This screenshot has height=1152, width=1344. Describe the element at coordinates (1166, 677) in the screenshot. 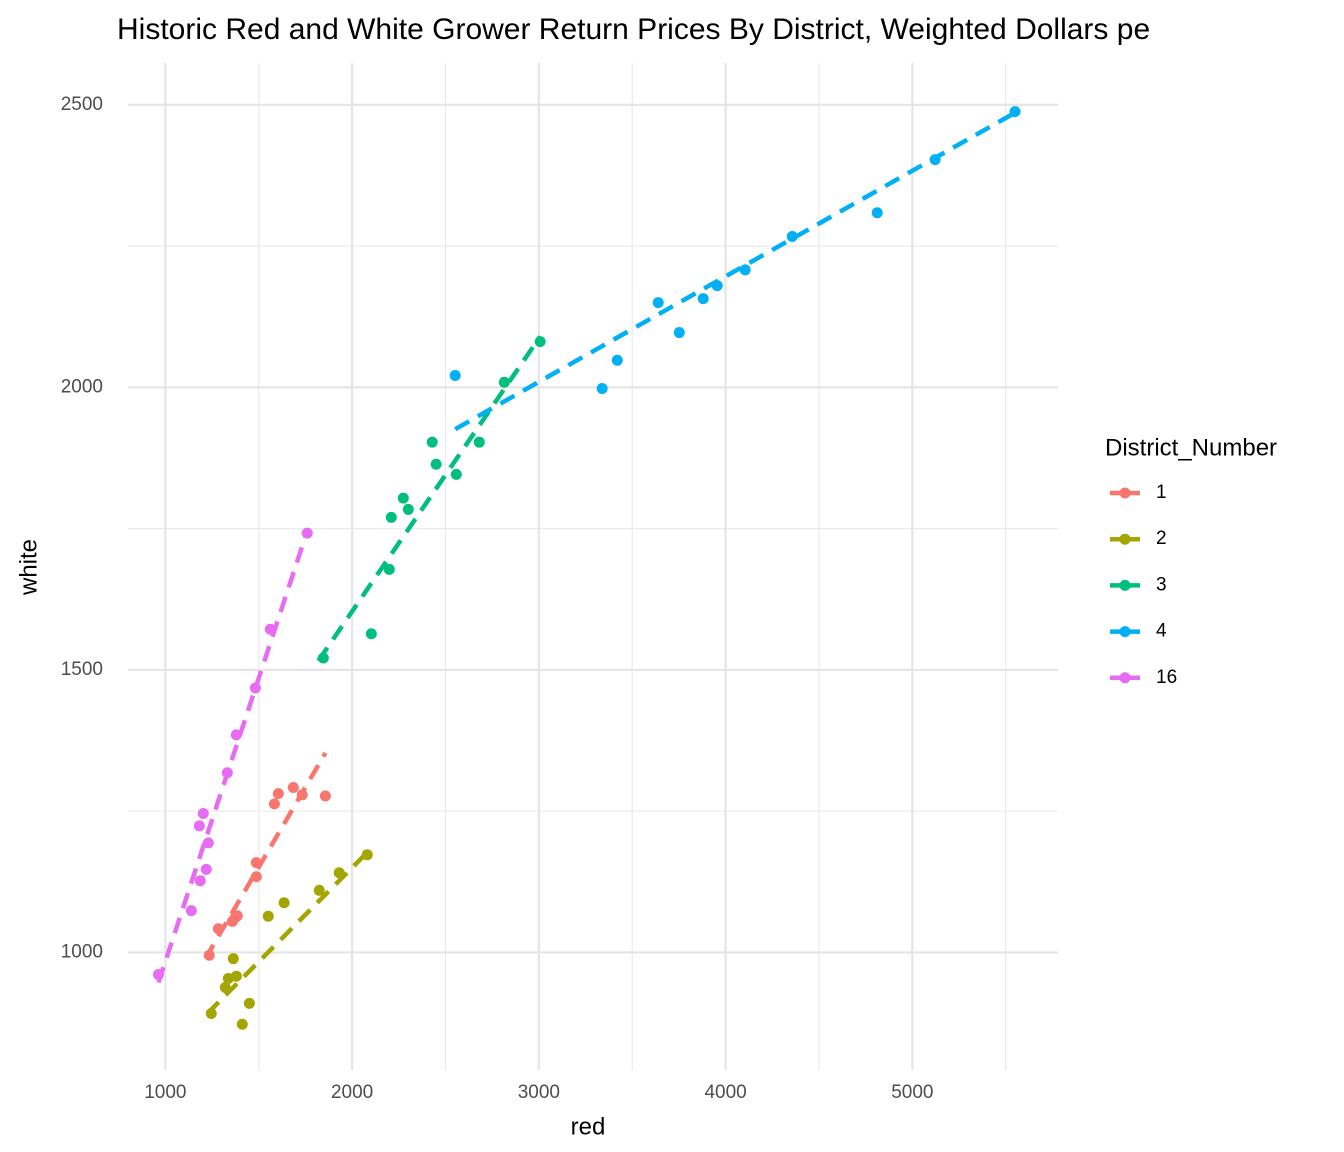

I see `legend-label: 16` at that location.